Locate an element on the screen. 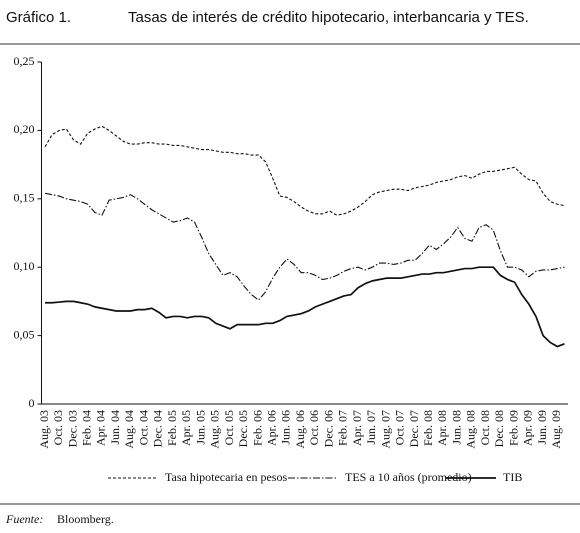 The image size is (580, 533). series-line is located at coordinates (305, 307).